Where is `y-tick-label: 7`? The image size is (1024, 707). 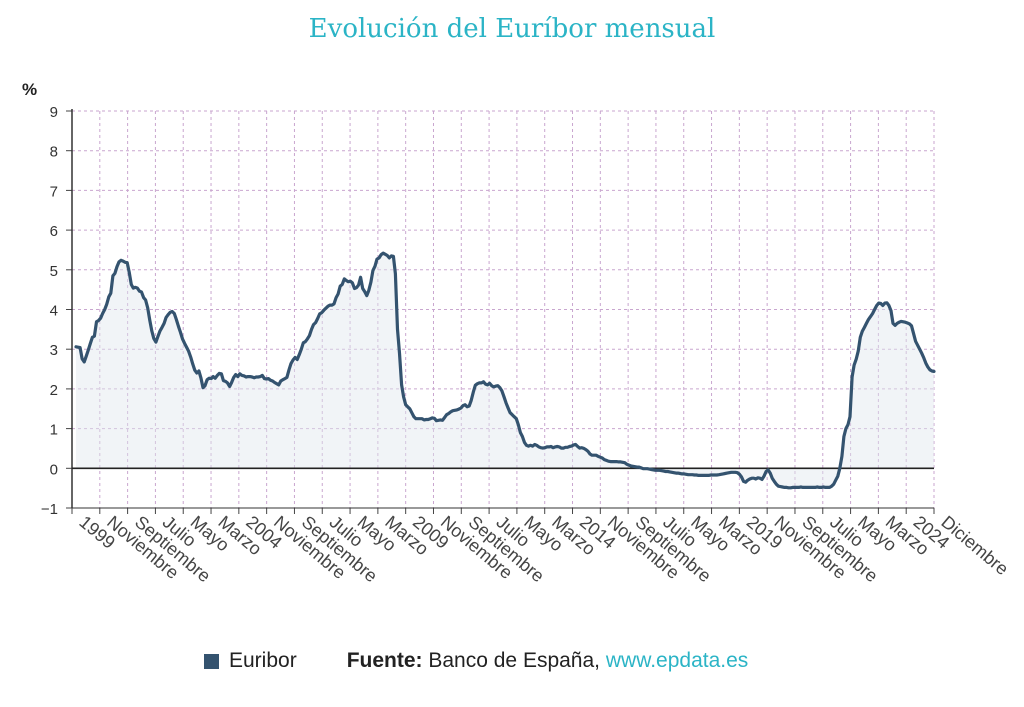
y-tick-label: 7 is located at coordinates (54, 191).